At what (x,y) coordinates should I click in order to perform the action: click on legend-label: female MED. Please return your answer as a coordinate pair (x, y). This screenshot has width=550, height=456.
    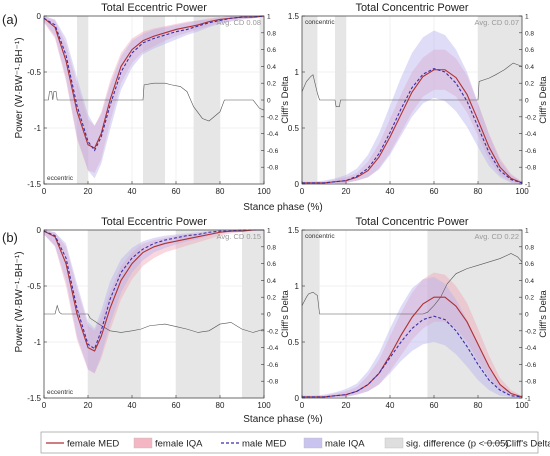
    Looking at the image, I should click on (93, 444).